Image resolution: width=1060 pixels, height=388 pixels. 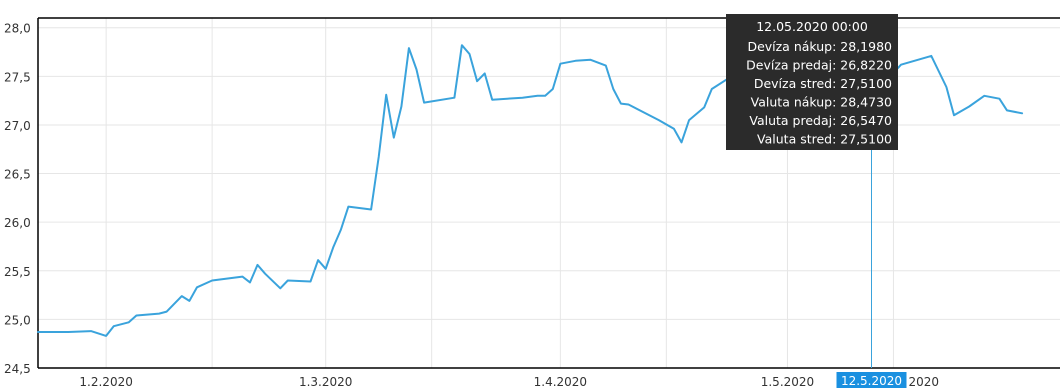 I want to click on tooltip-row: Devíza nákup: 28,1980, so click(x=819, y=46).